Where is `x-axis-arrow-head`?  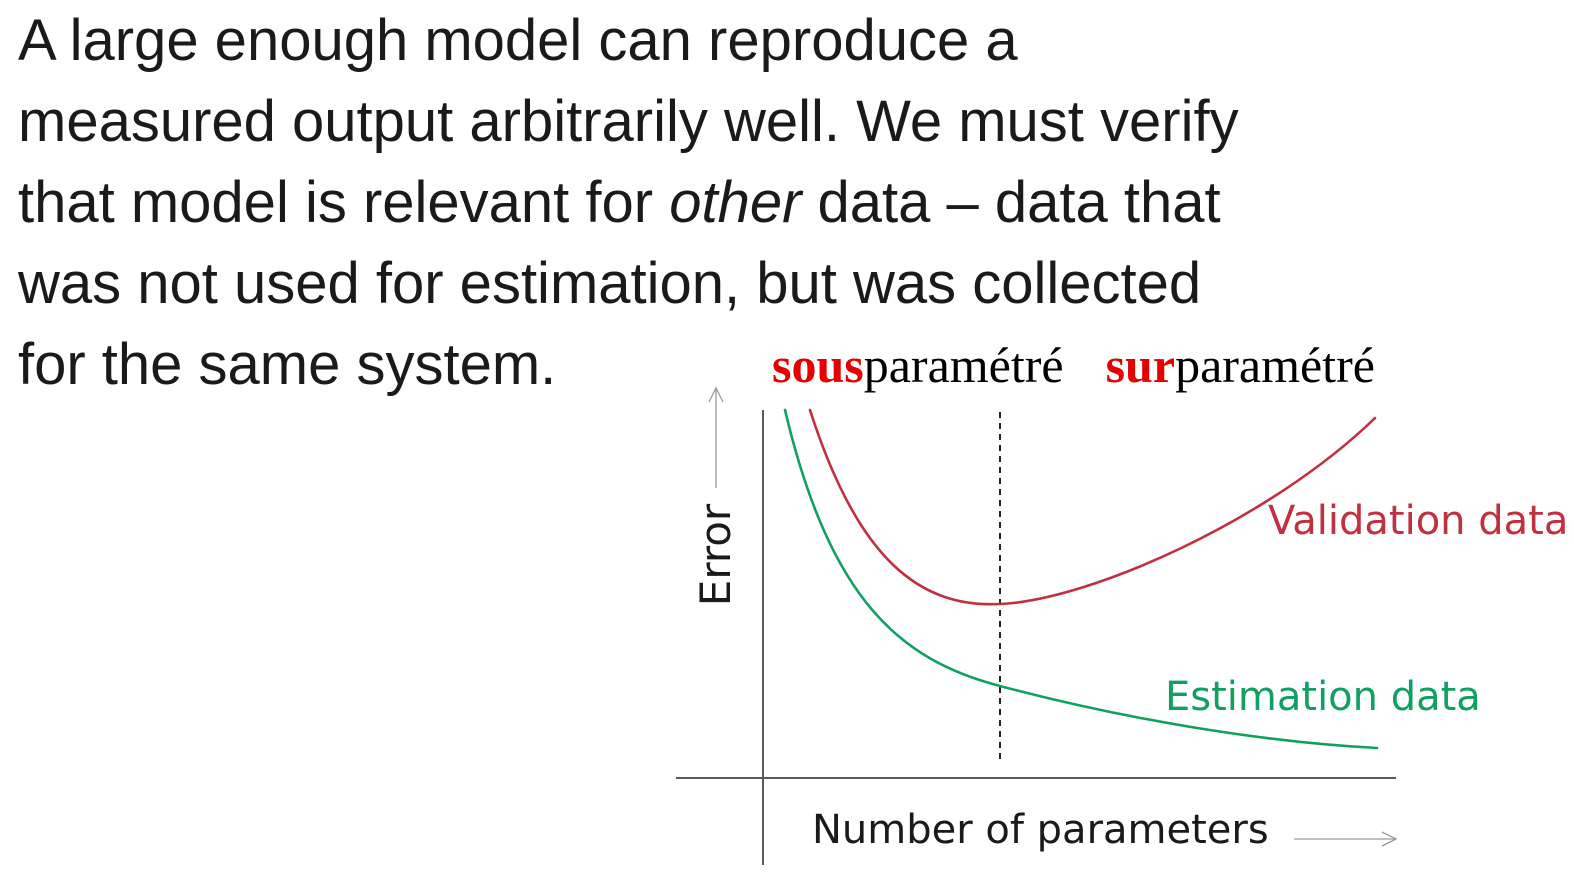
x-axis-arrow-head is located at coordinates (1389, 839).